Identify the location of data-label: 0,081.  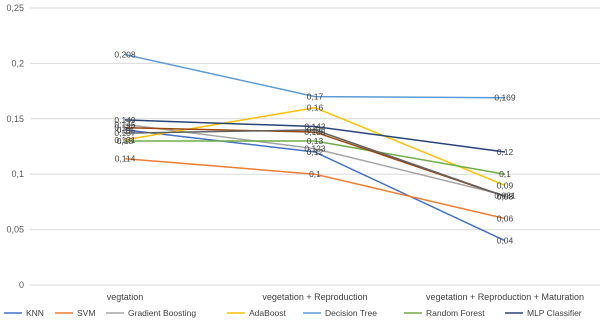
(505, 195).